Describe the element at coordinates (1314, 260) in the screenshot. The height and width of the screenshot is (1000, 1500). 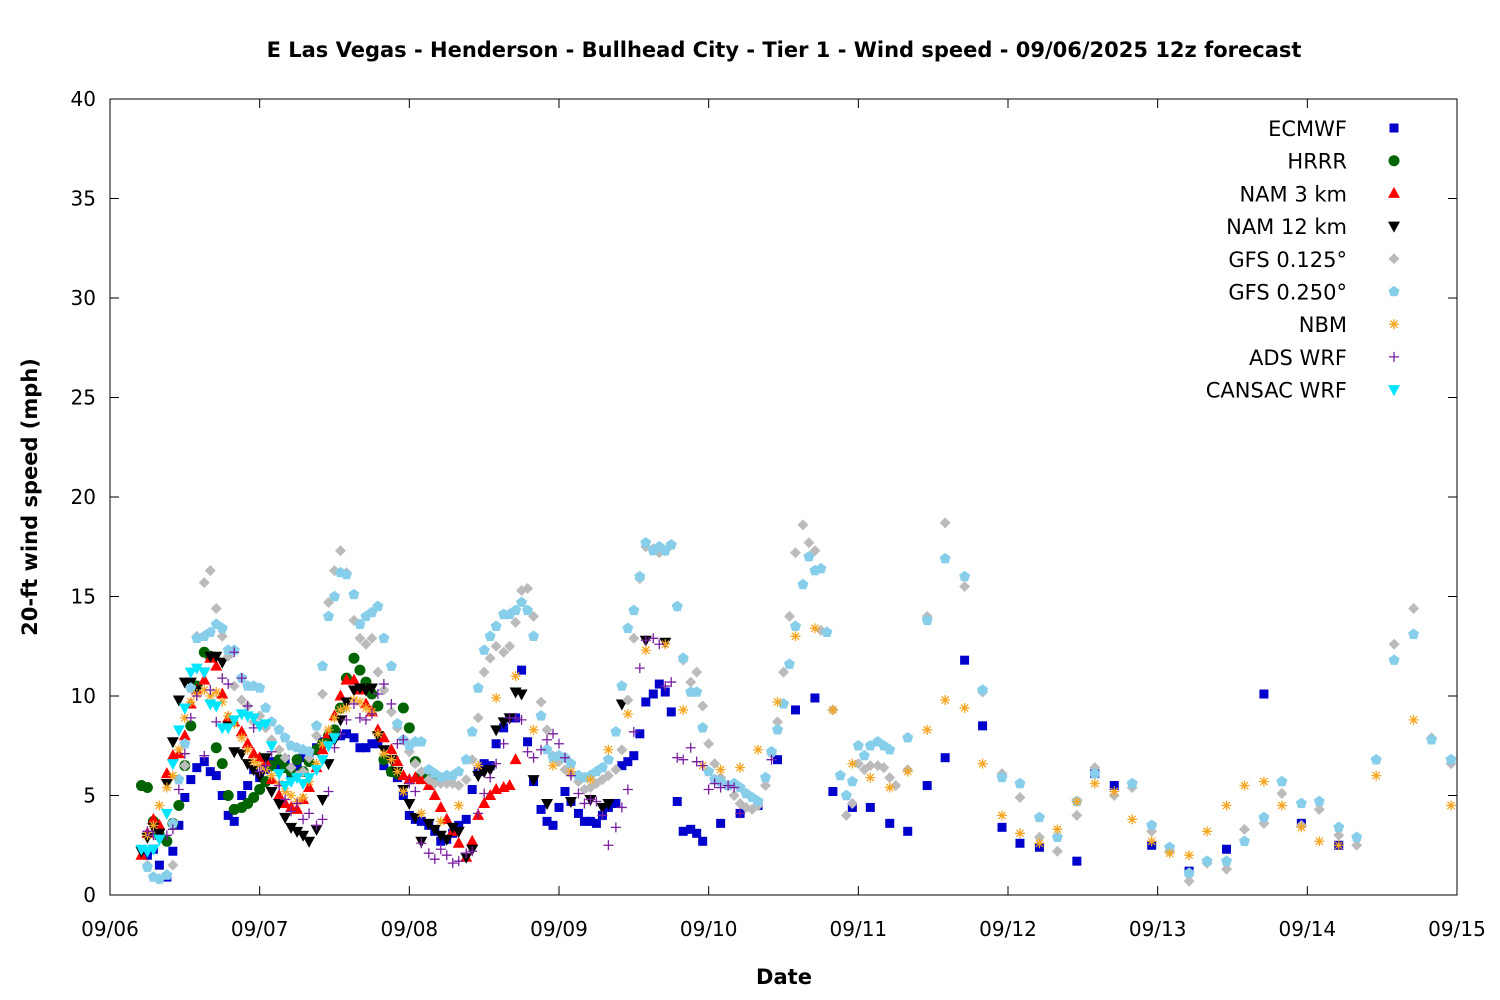
I see `legend-entry-gfs-0-125: GFS 0.125°` at that location.